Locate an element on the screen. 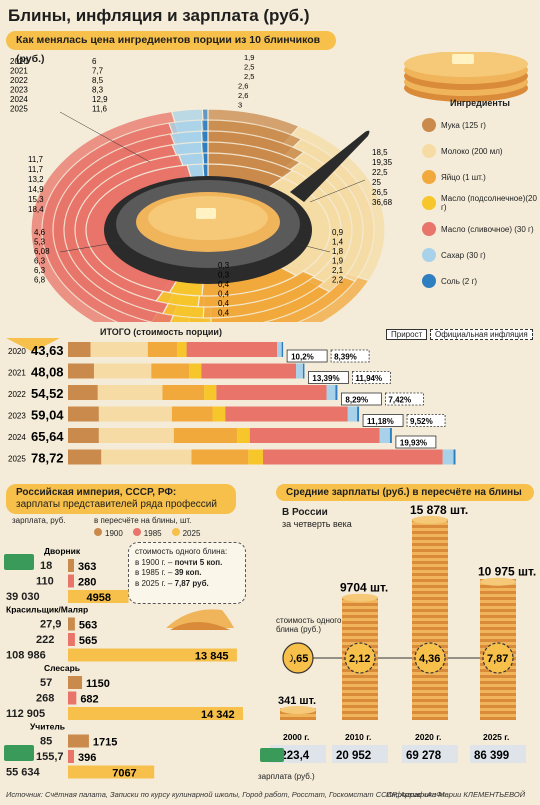  legend-item: Мука (125 г) is located at coordinates (481, 125).